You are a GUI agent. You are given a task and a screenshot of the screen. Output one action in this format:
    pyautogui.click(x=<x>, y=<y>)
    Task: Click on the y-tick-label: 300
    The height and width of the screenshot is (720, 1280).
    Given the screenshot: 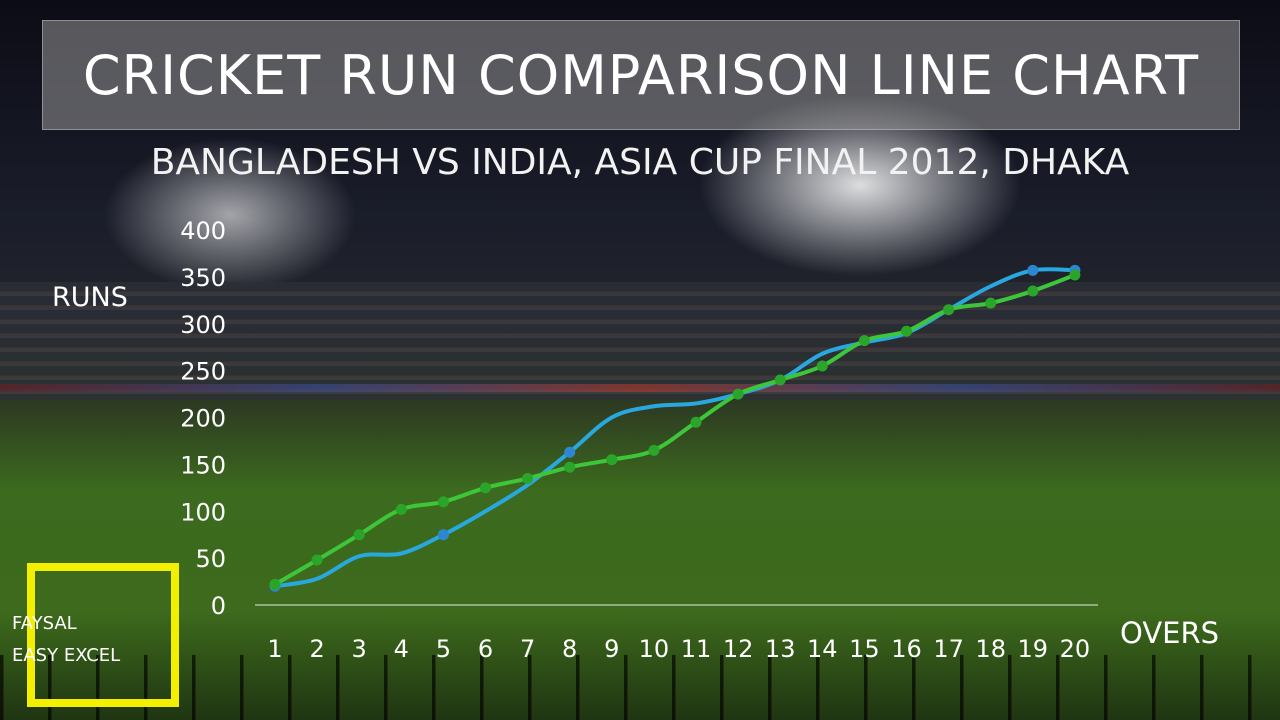 What is the action you would take?
    pyautogui.click(x=203, y=325)
    